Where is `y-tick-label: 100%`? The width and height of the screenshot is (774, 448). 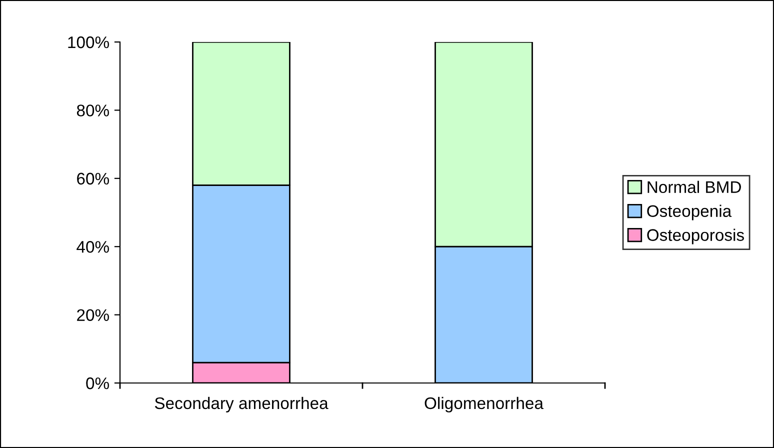
y-tick-label: 100% is located at coordinates (88, 42).